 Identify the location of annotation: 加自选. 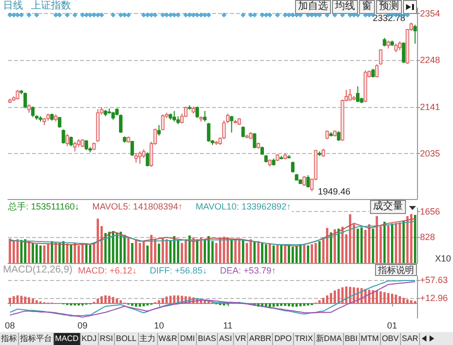
(313, 7).